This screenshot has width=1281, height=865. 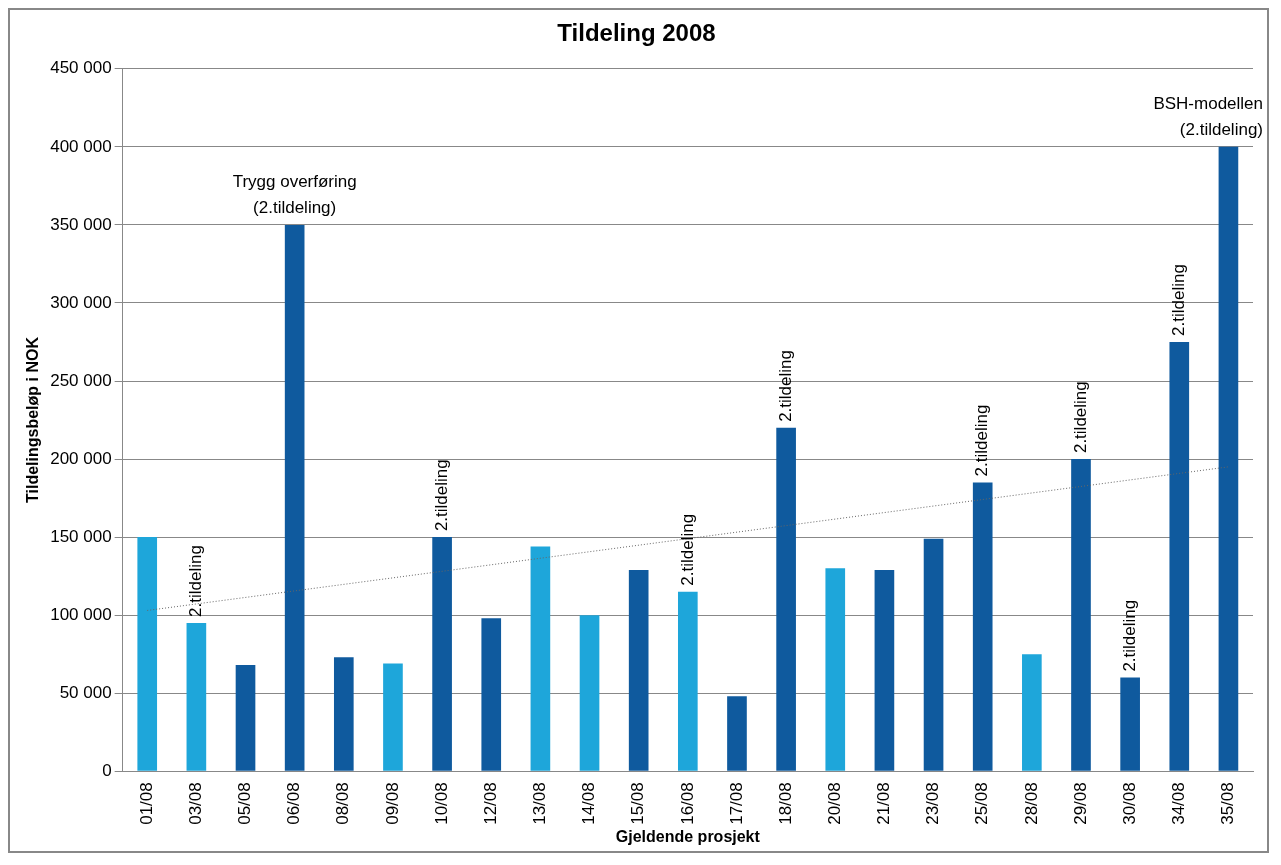 I want to click on x-tick-label: 30/08, so click(x=1129, y=803).